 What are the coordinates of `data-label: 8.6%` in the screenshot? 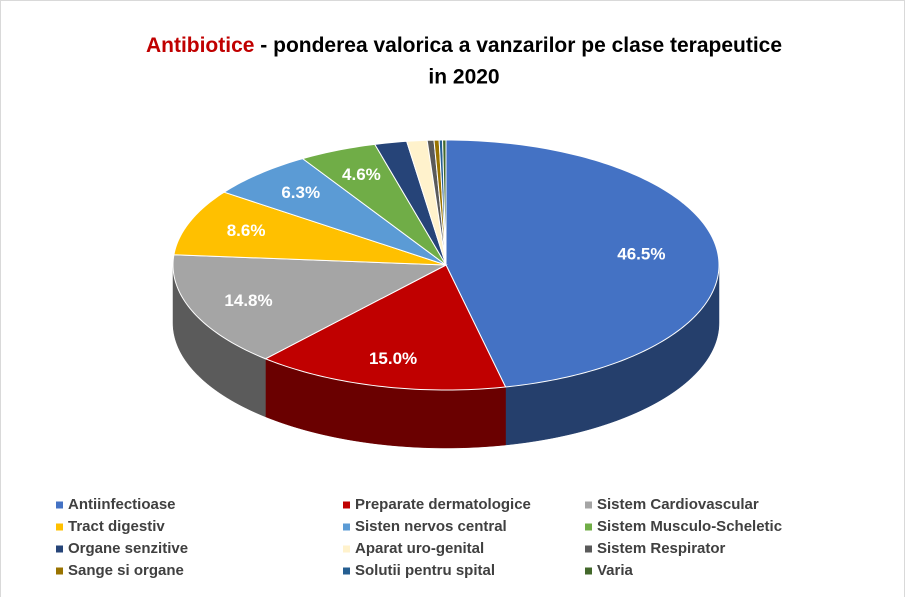 It's located at (246, 230).